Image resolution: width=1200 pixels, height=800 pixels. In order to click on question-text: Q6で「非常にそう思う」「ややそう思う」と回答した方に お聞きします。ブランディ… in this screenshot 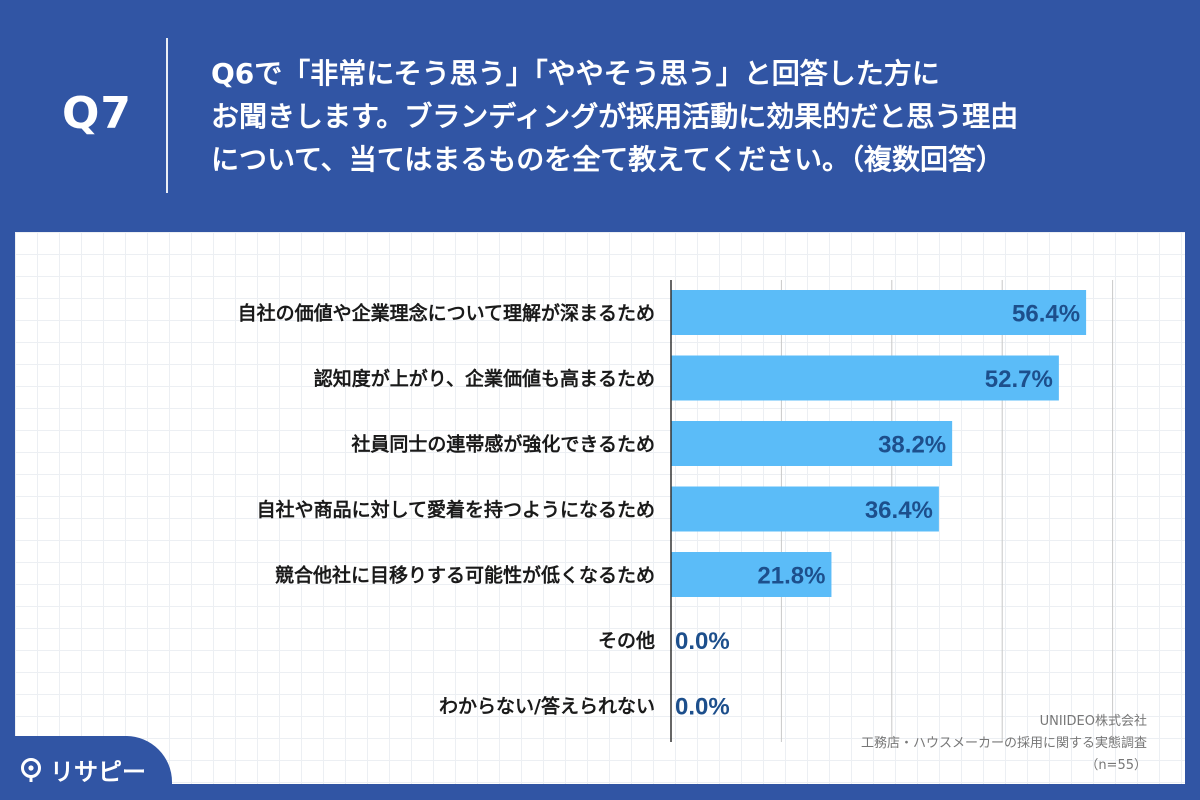, I will do `click(691, 116)`.